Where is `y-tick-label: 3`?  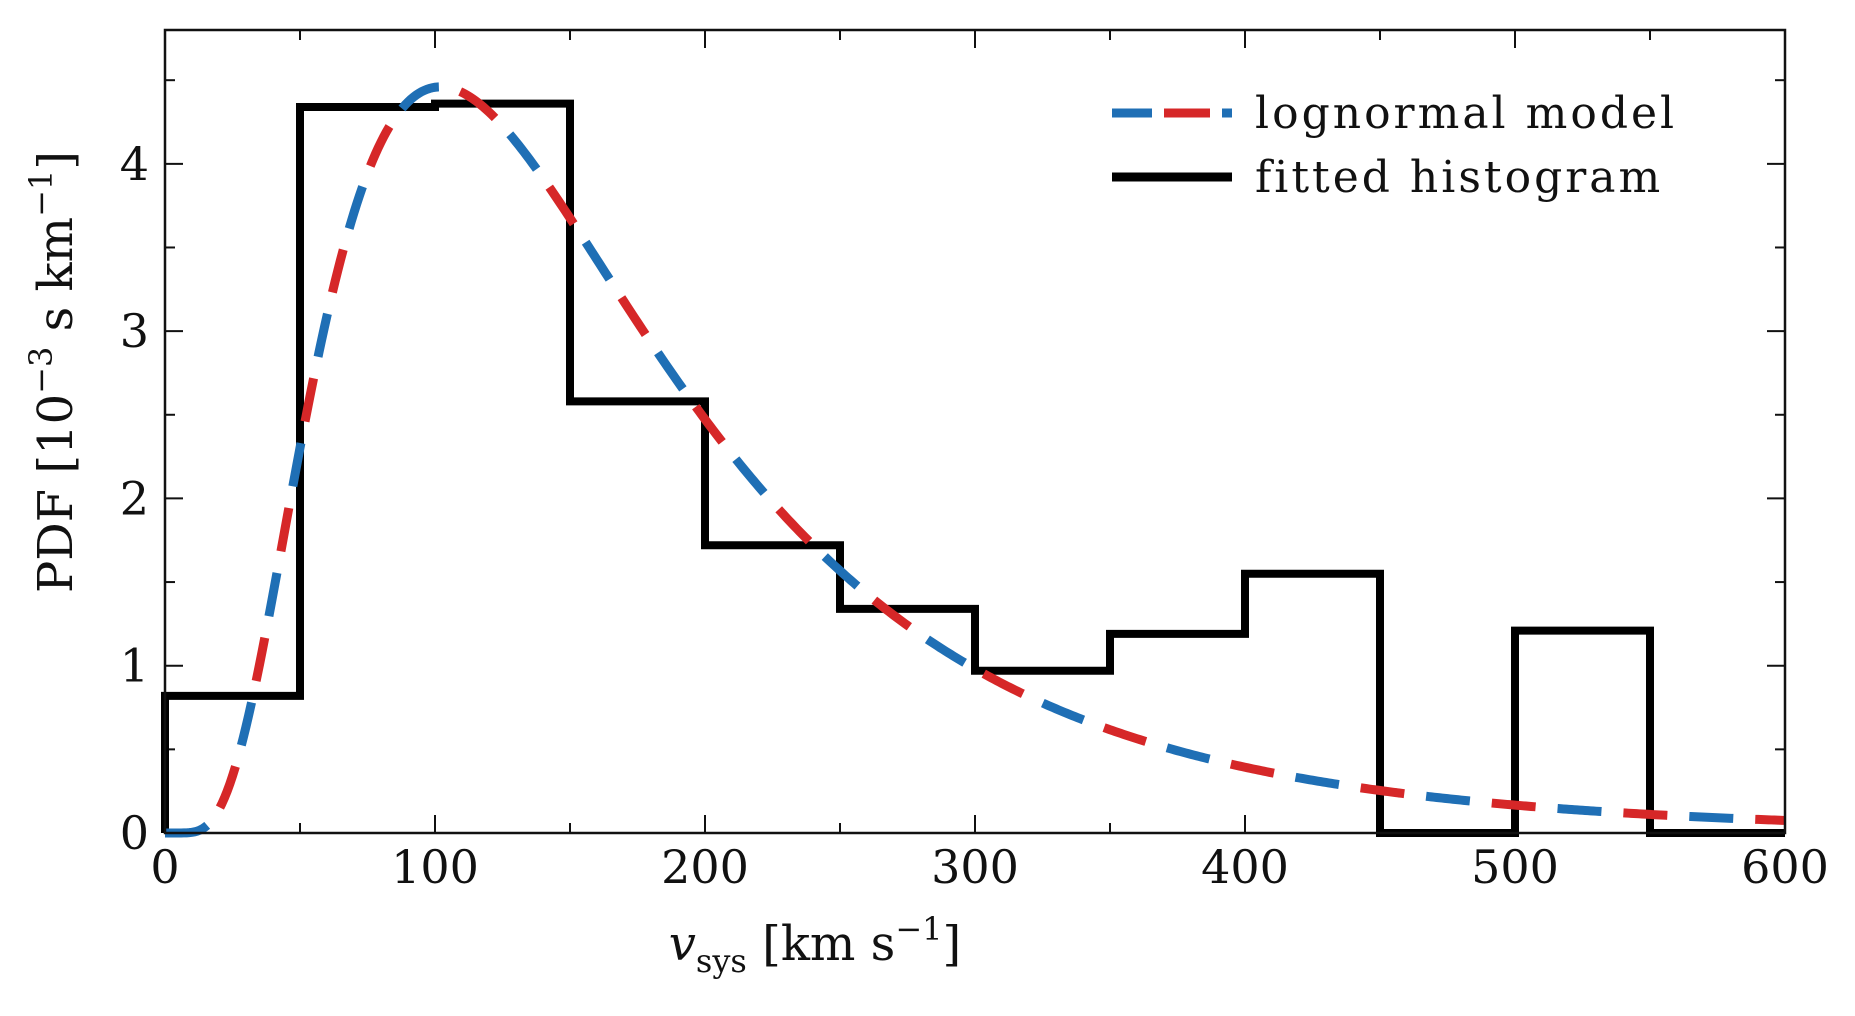
y-tick-label: 3 is located at coordinates (134, 331).